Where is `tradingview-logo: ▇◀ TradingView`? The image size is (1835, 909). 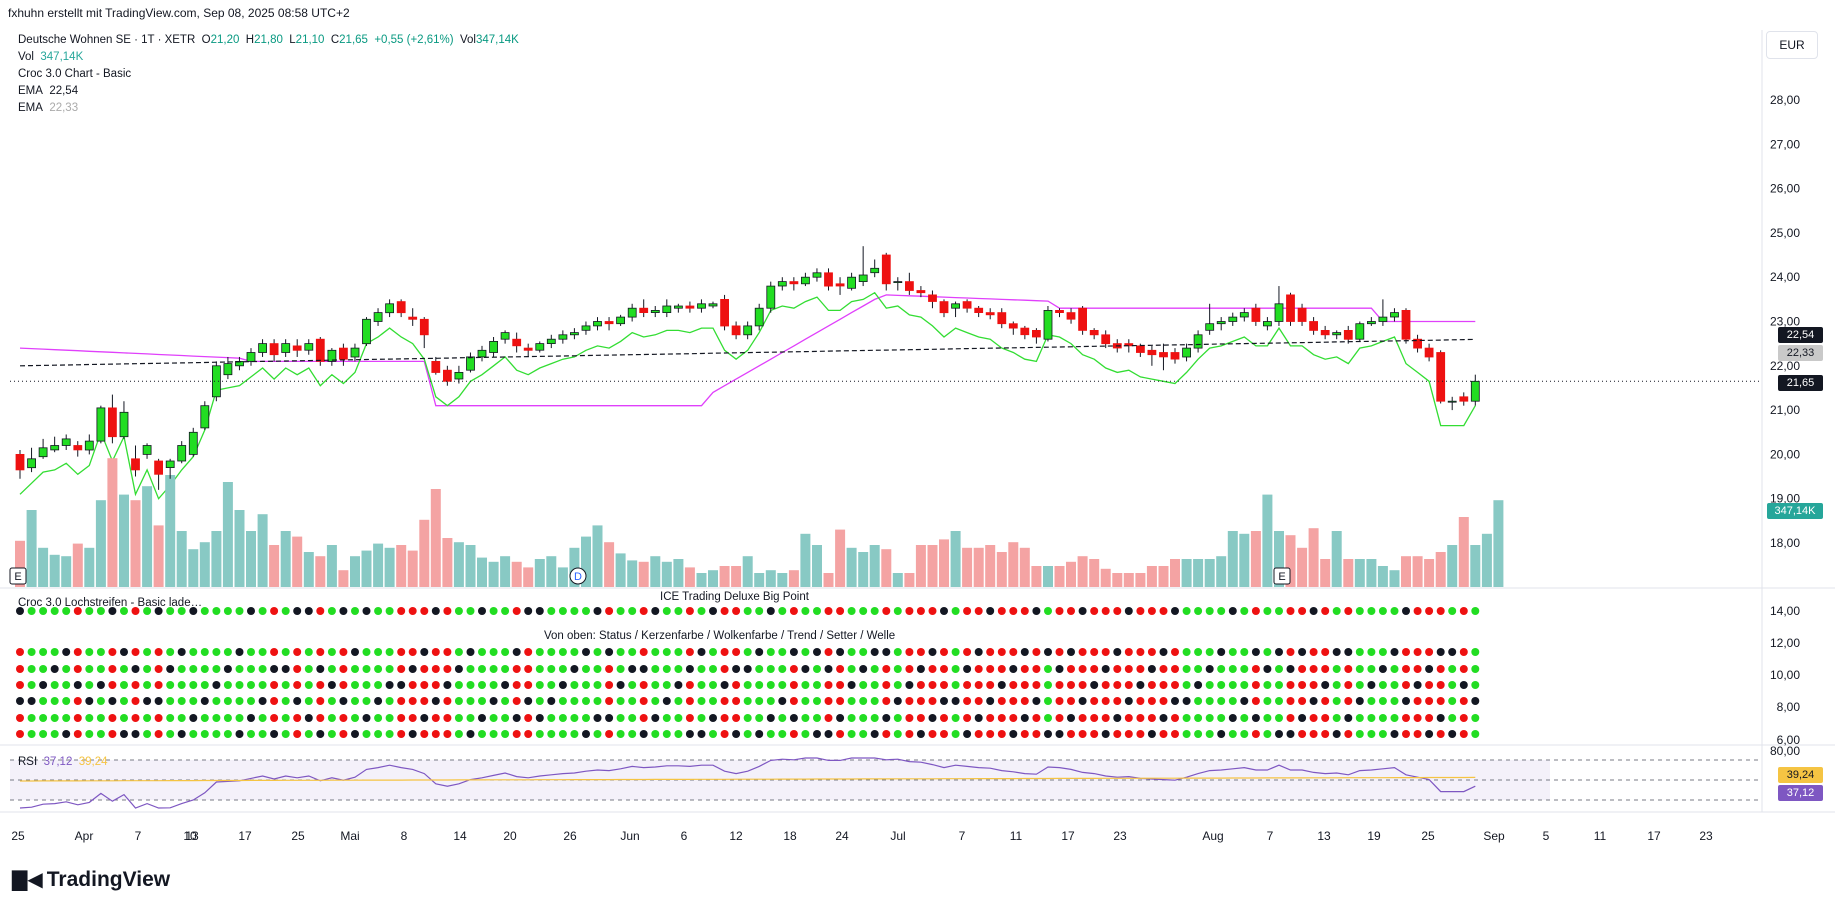
tradingview-logo: ▇◀ TradingView is located at coordinates (91, 879).